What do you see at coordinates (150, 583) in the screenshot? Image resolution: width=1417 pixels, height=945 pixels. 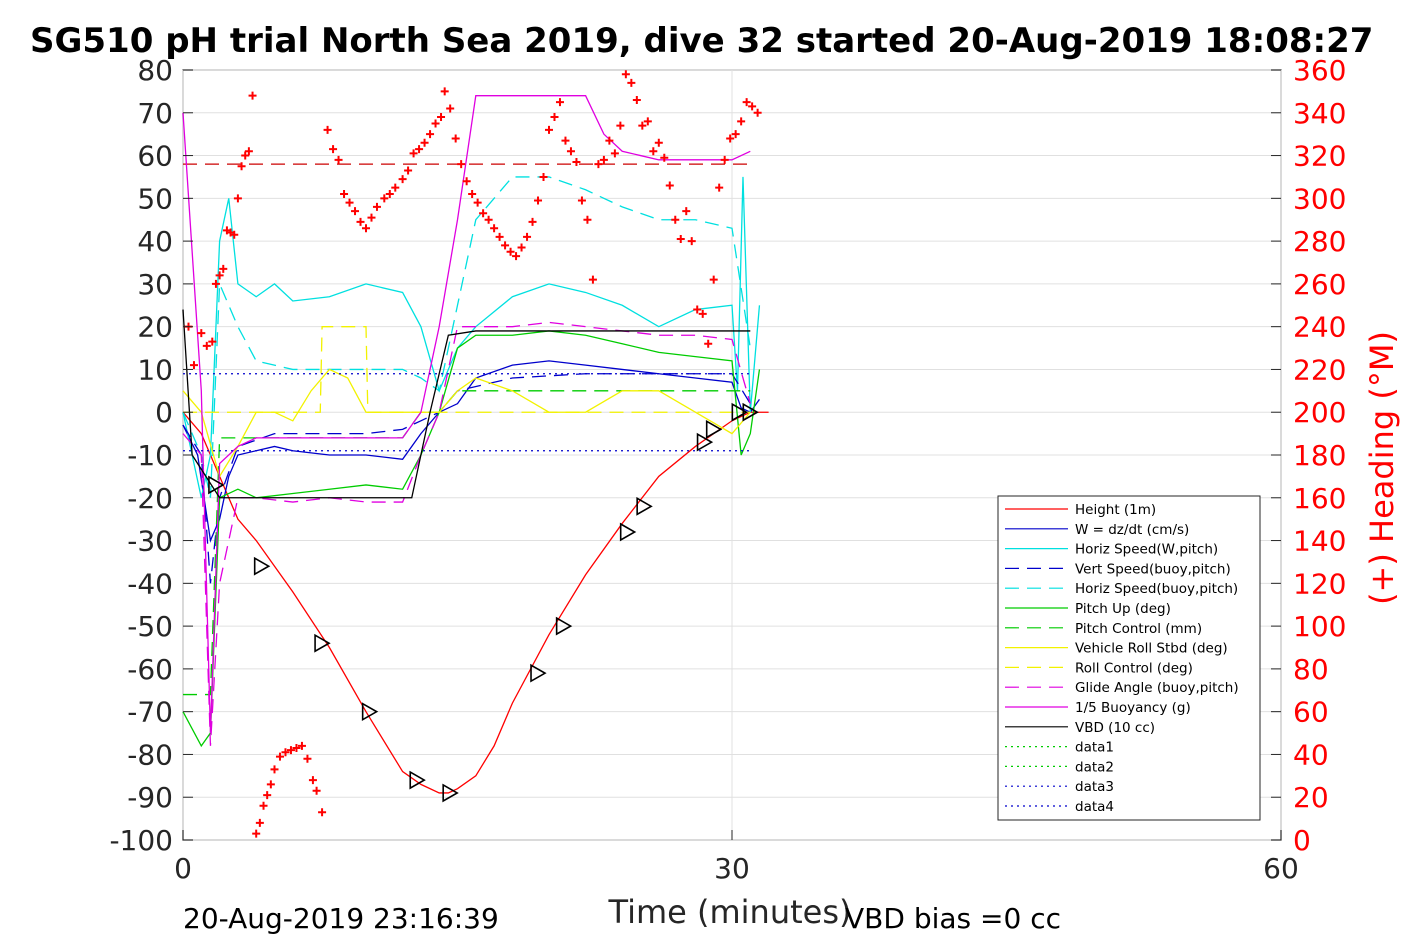 I see `y-tick-label: -40` at bounding box center [150, 583].